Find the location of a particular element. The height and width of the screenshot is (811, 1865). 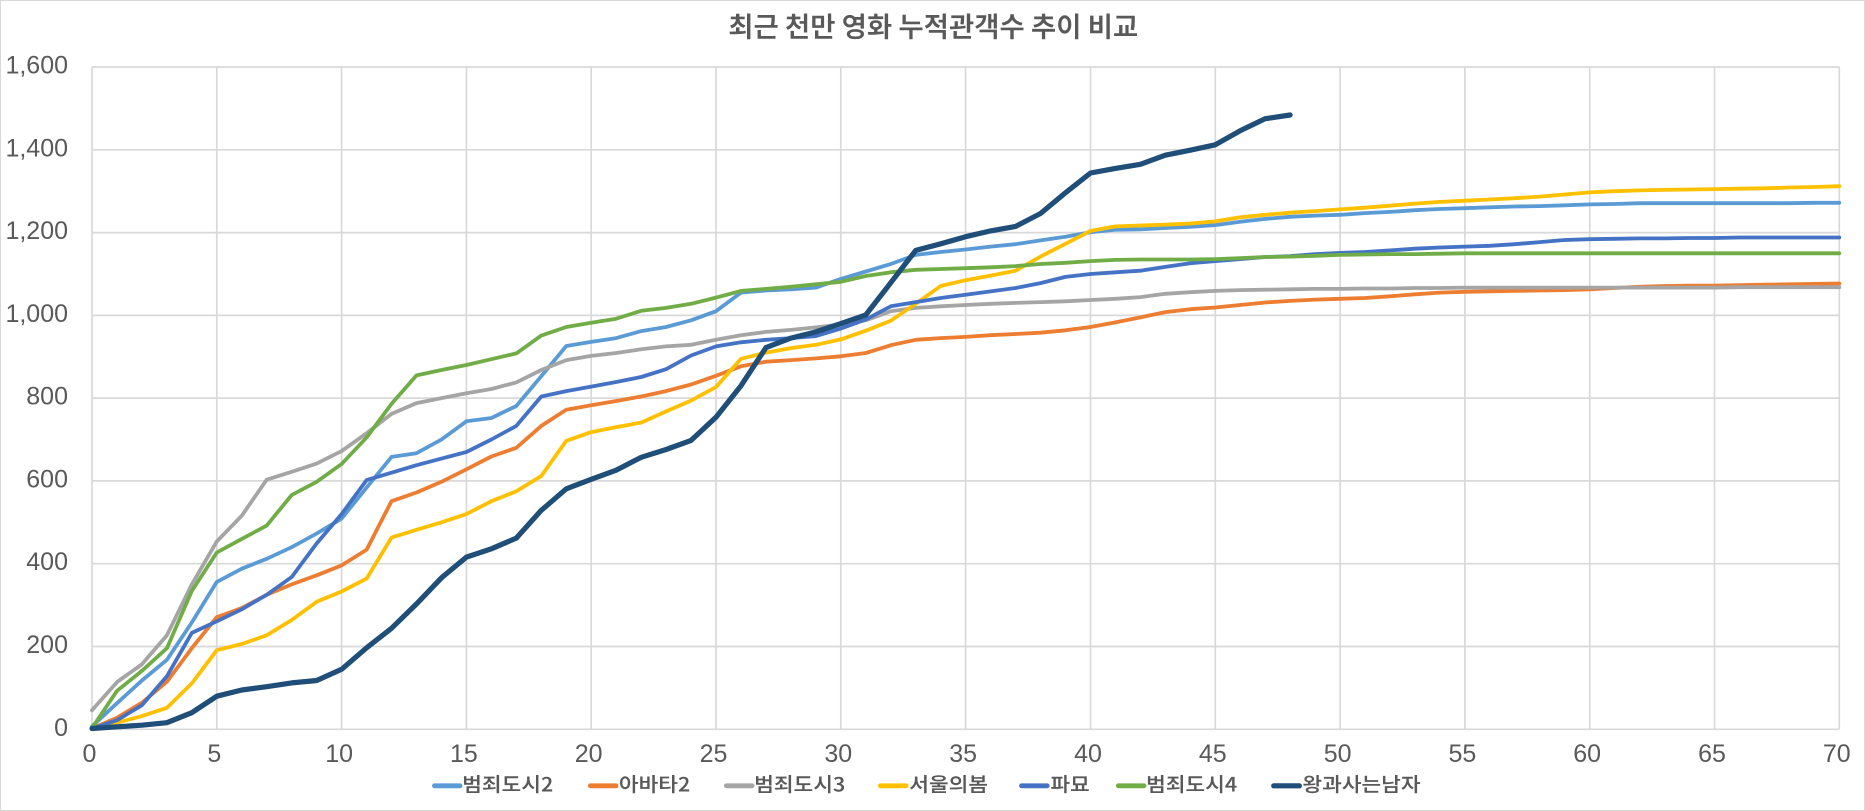

svg-text: 400 is located at coordinates (47, 562).